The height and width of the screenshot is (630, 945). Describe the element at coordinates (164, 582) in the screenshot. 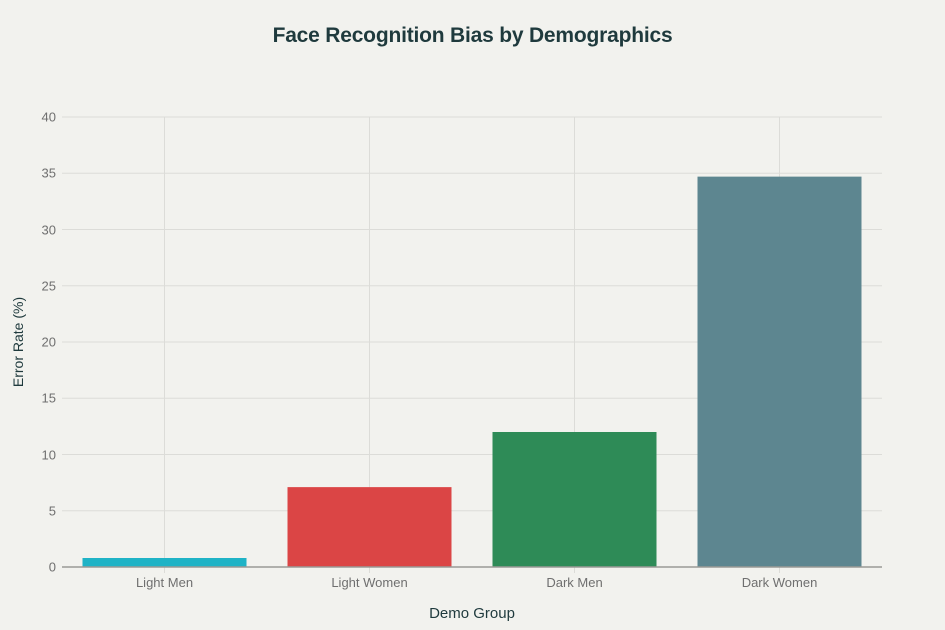

I see `x-tick-label: Light Men` at that location.